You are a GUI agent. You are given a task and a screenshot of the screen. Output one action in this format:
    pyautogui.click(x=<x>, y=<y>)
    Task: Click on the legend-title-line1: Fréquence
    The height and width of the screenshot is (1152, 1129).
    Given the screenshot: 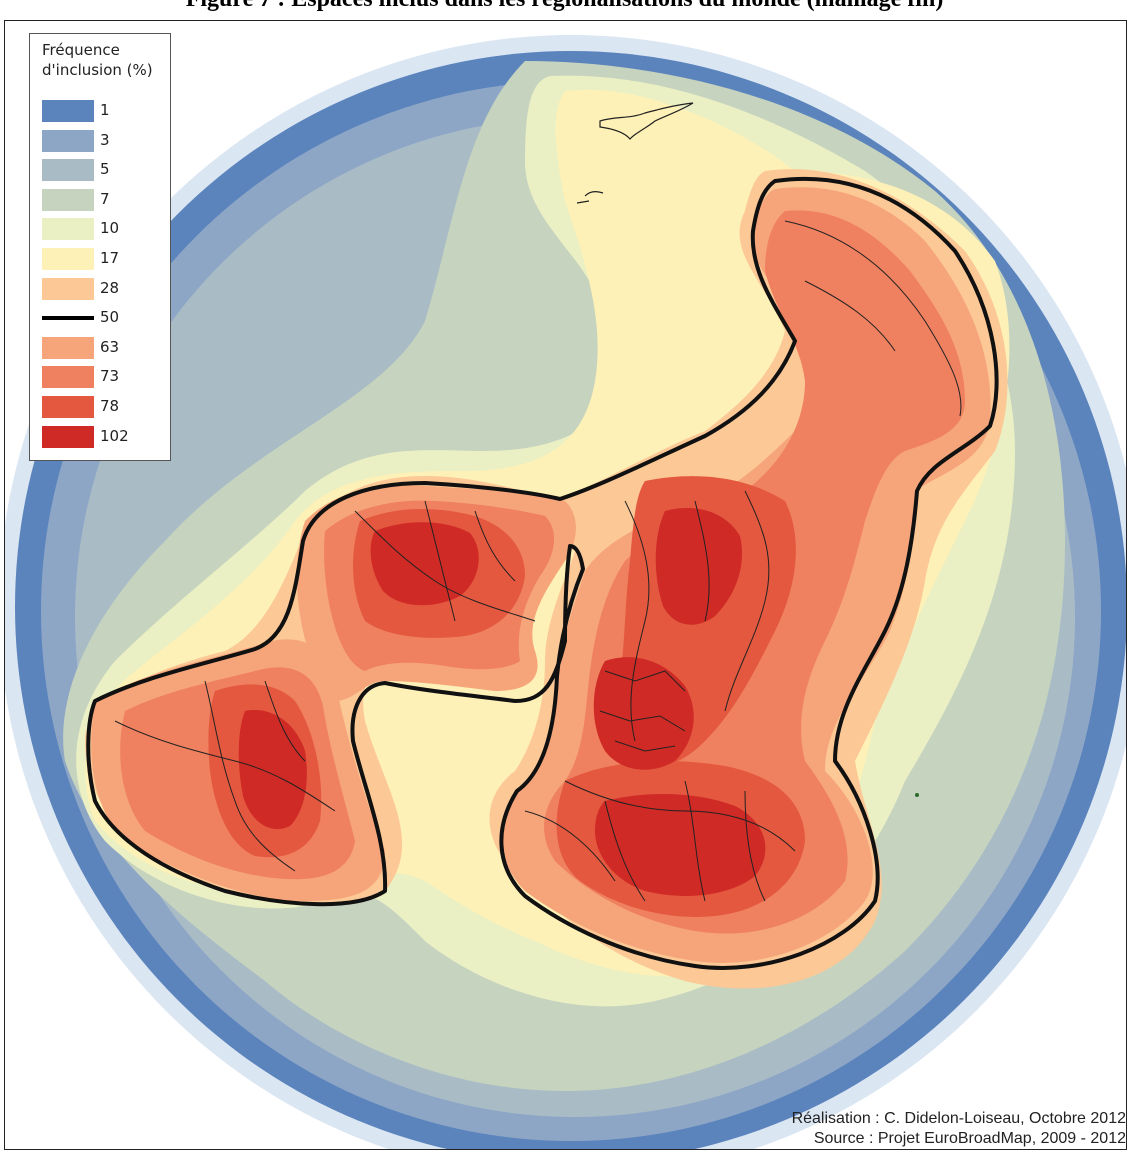 What is the action you would take?
    pyautogui.click(x=81, y=50)
    